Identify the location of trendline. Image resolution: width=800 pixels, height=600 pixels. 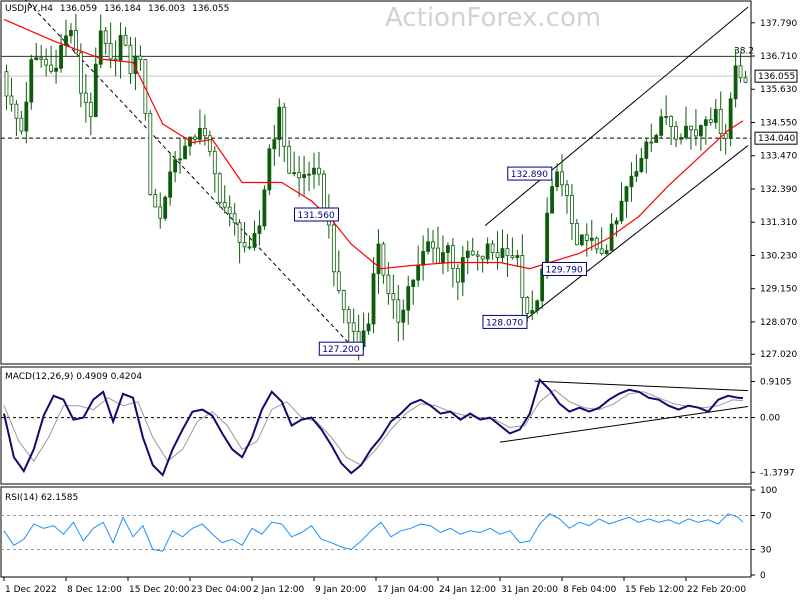
(616, 116).